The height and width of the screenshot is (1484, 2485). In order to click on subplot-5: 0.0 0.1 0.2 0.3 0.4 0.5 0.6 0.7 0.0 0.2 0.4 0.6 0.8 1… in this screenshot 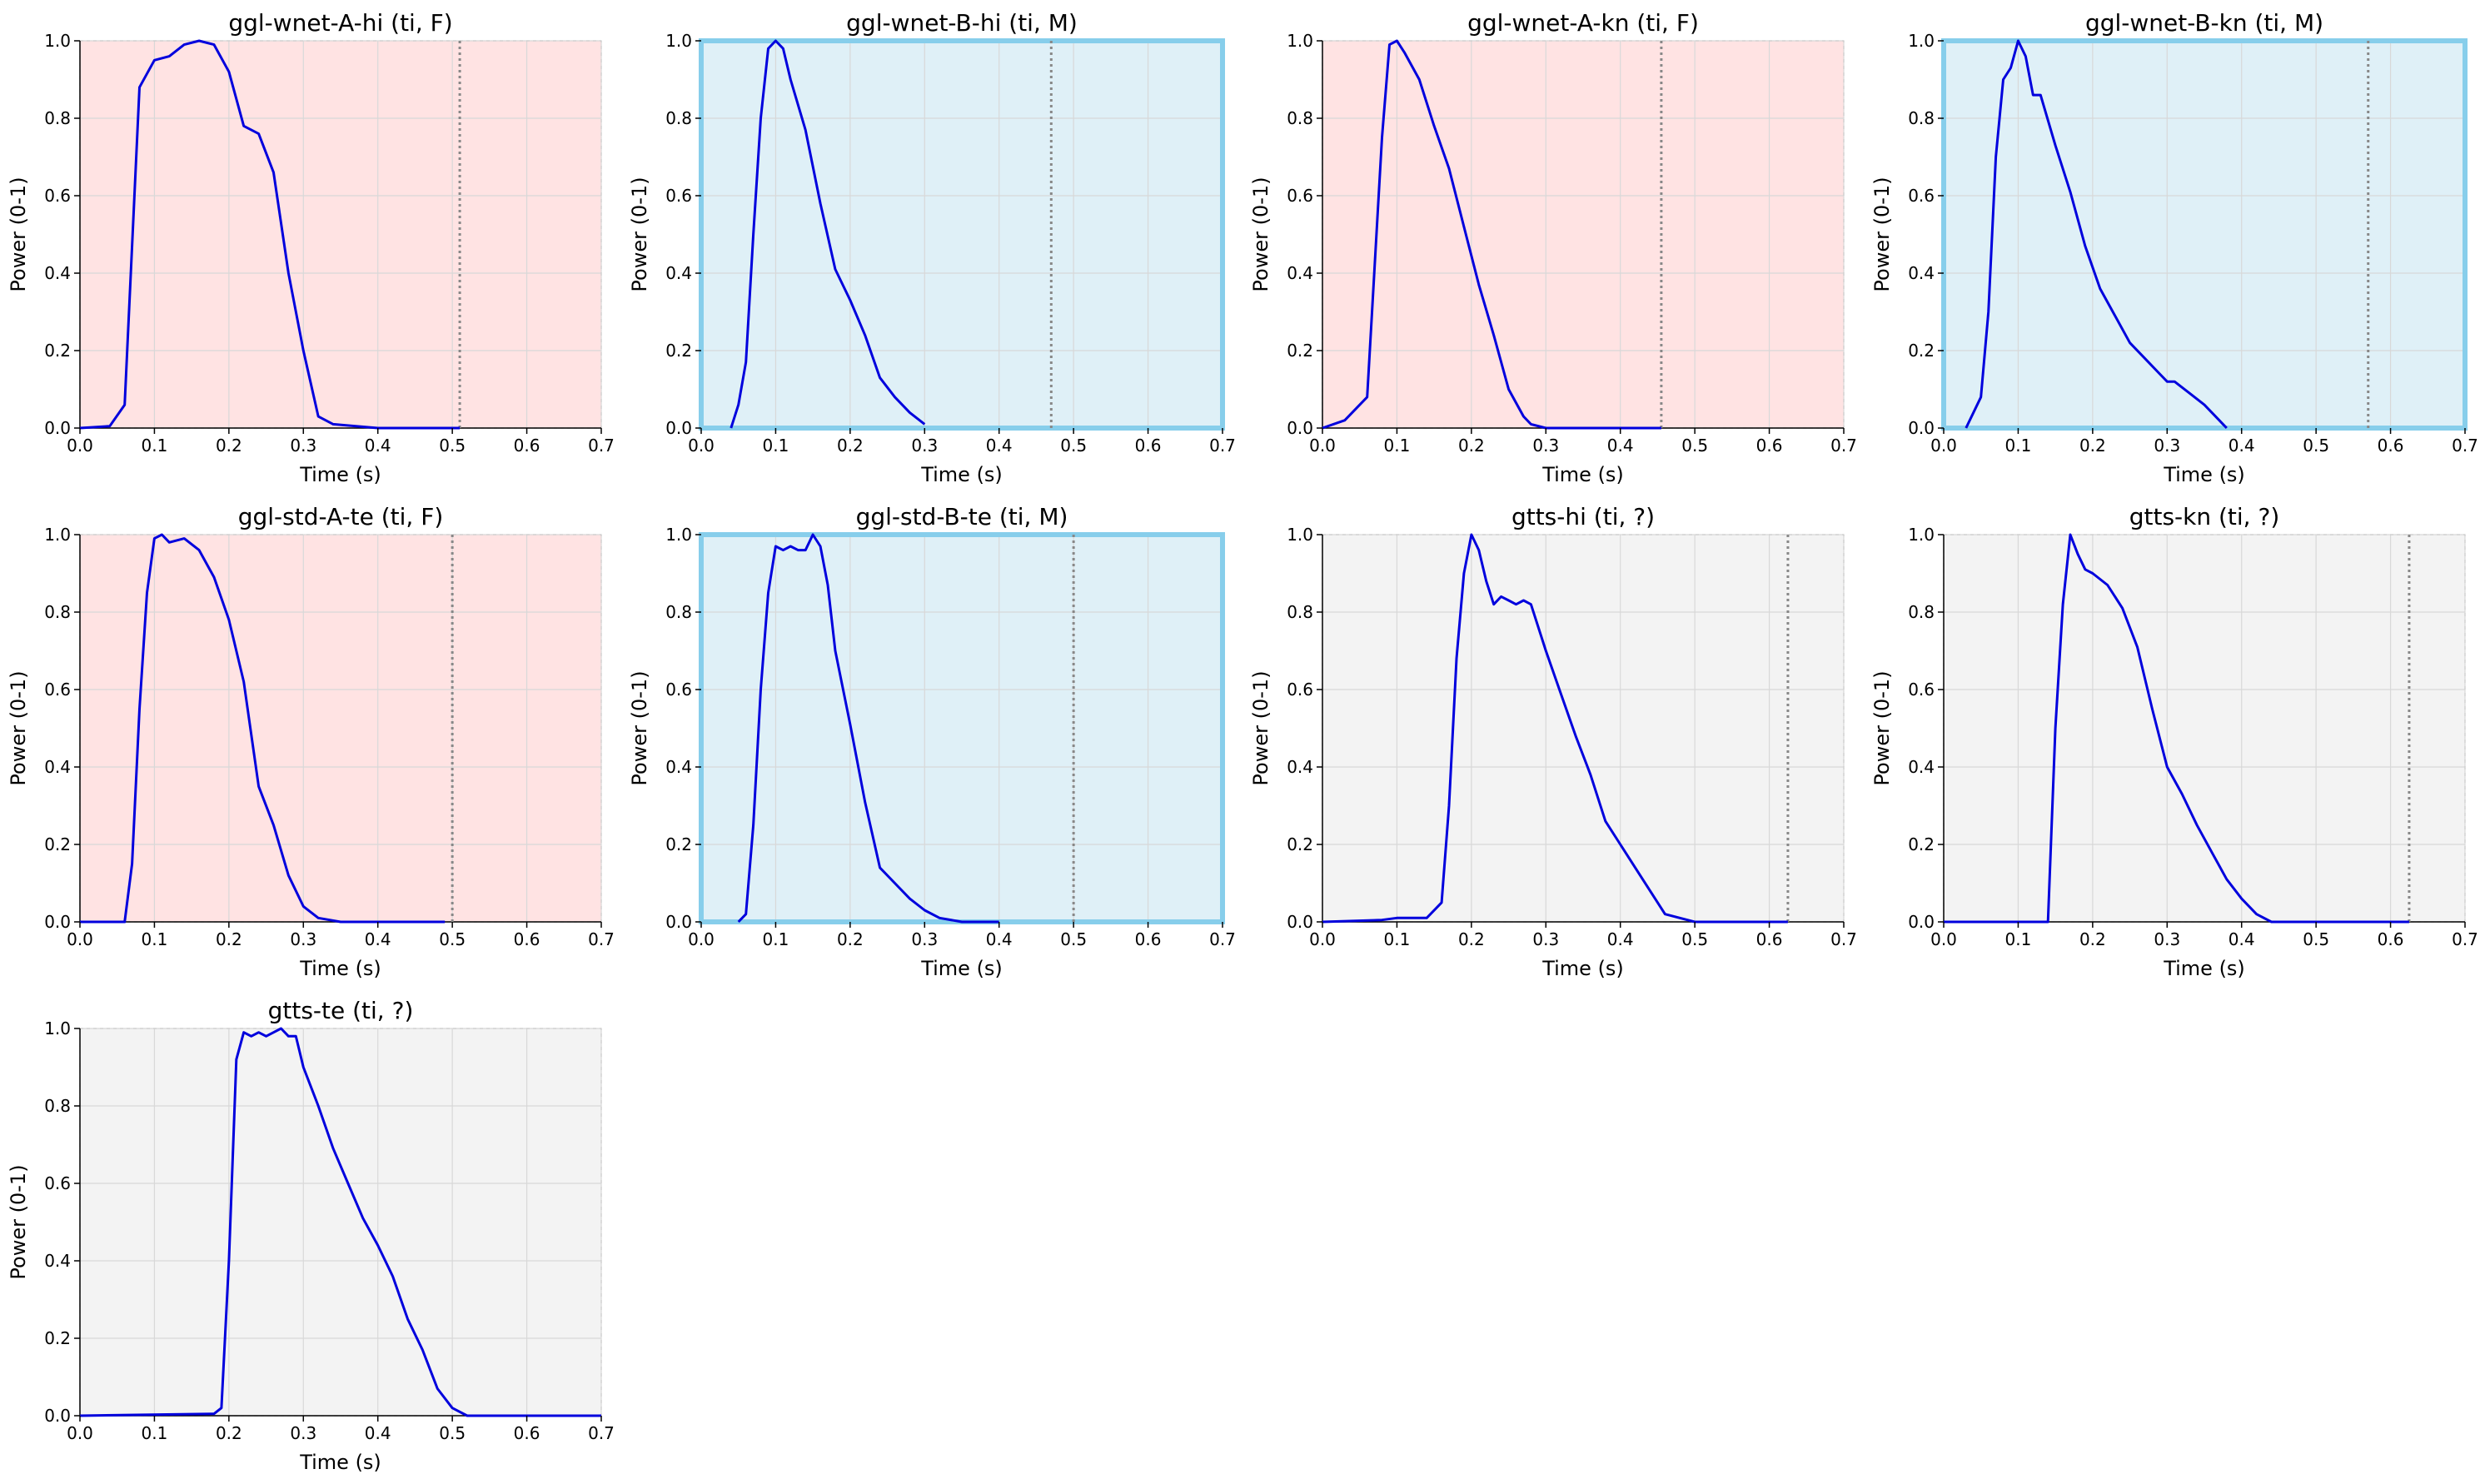, I will do `click(311, 741)`.